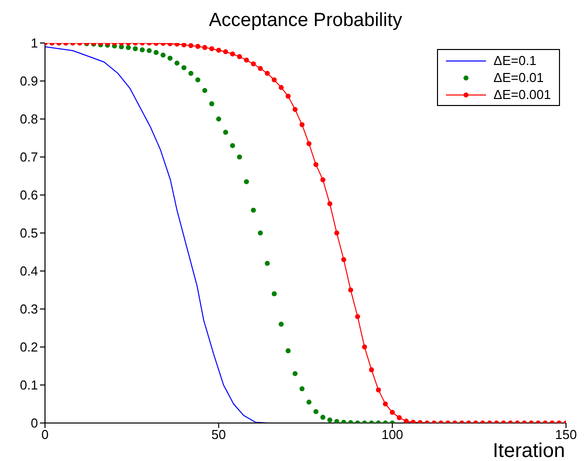  Describe the element at coordinates (306, 21) in the screenshot. I see `chart-title: Acceptance Probability` at that location.